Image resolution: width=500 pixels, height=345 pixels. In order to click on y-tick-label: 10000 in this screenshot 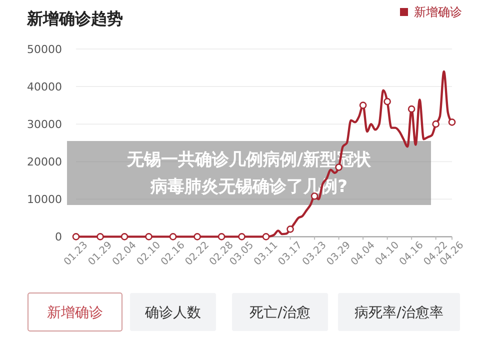, I will do `click(44, 199)`.